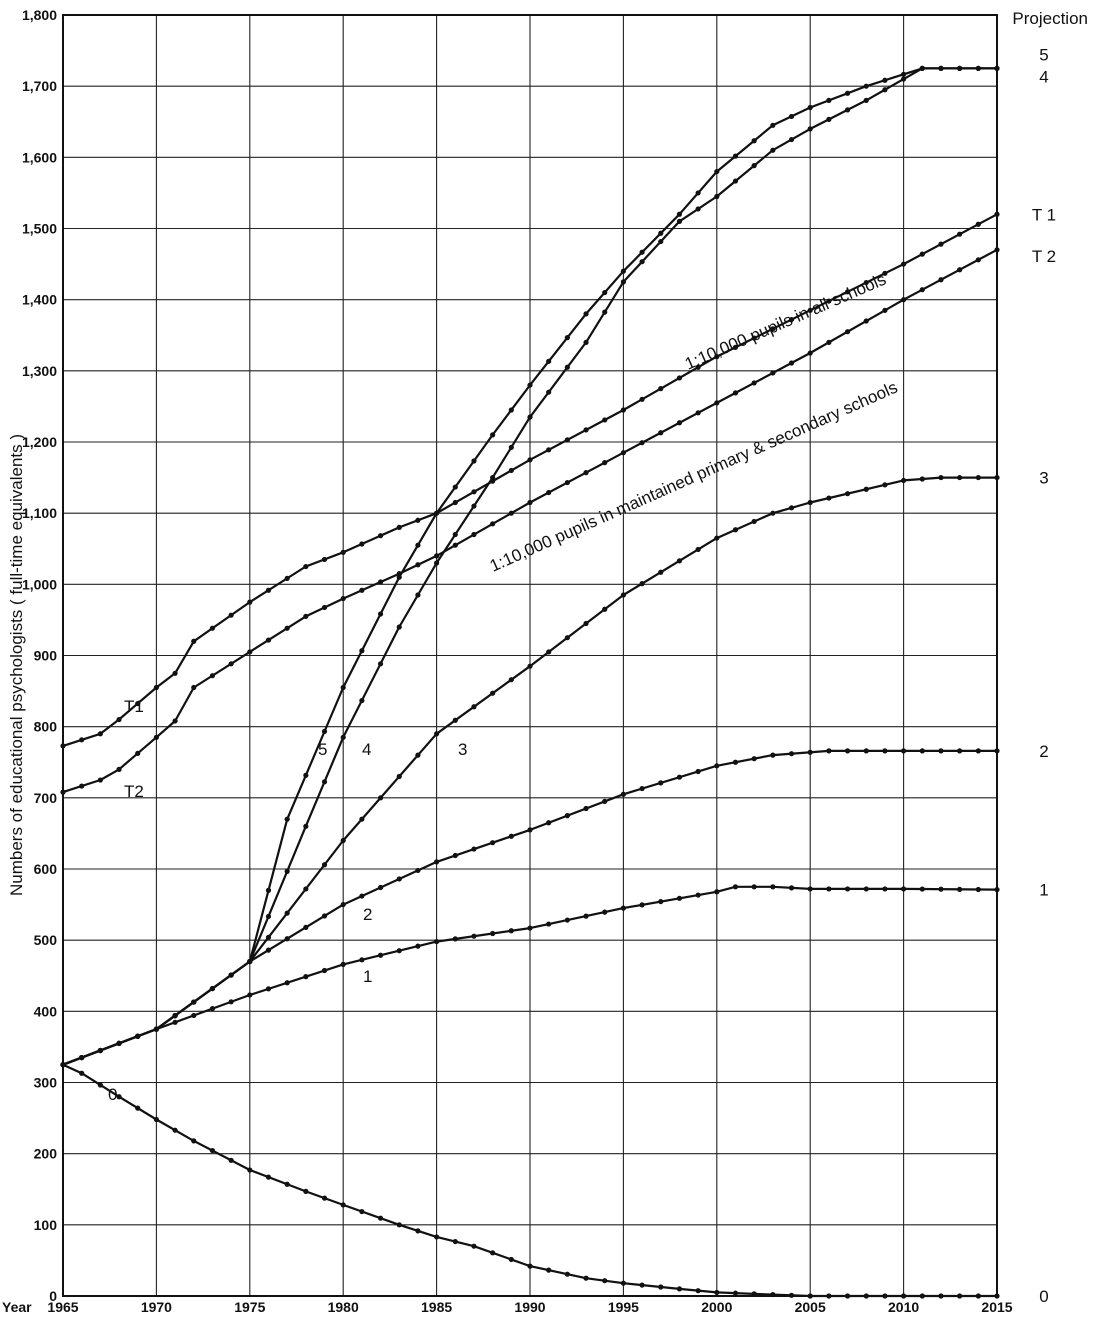  Describe the element at coordinates (1043, 478) in the screenshot. I see `series-end-label-3: 3` at that location.